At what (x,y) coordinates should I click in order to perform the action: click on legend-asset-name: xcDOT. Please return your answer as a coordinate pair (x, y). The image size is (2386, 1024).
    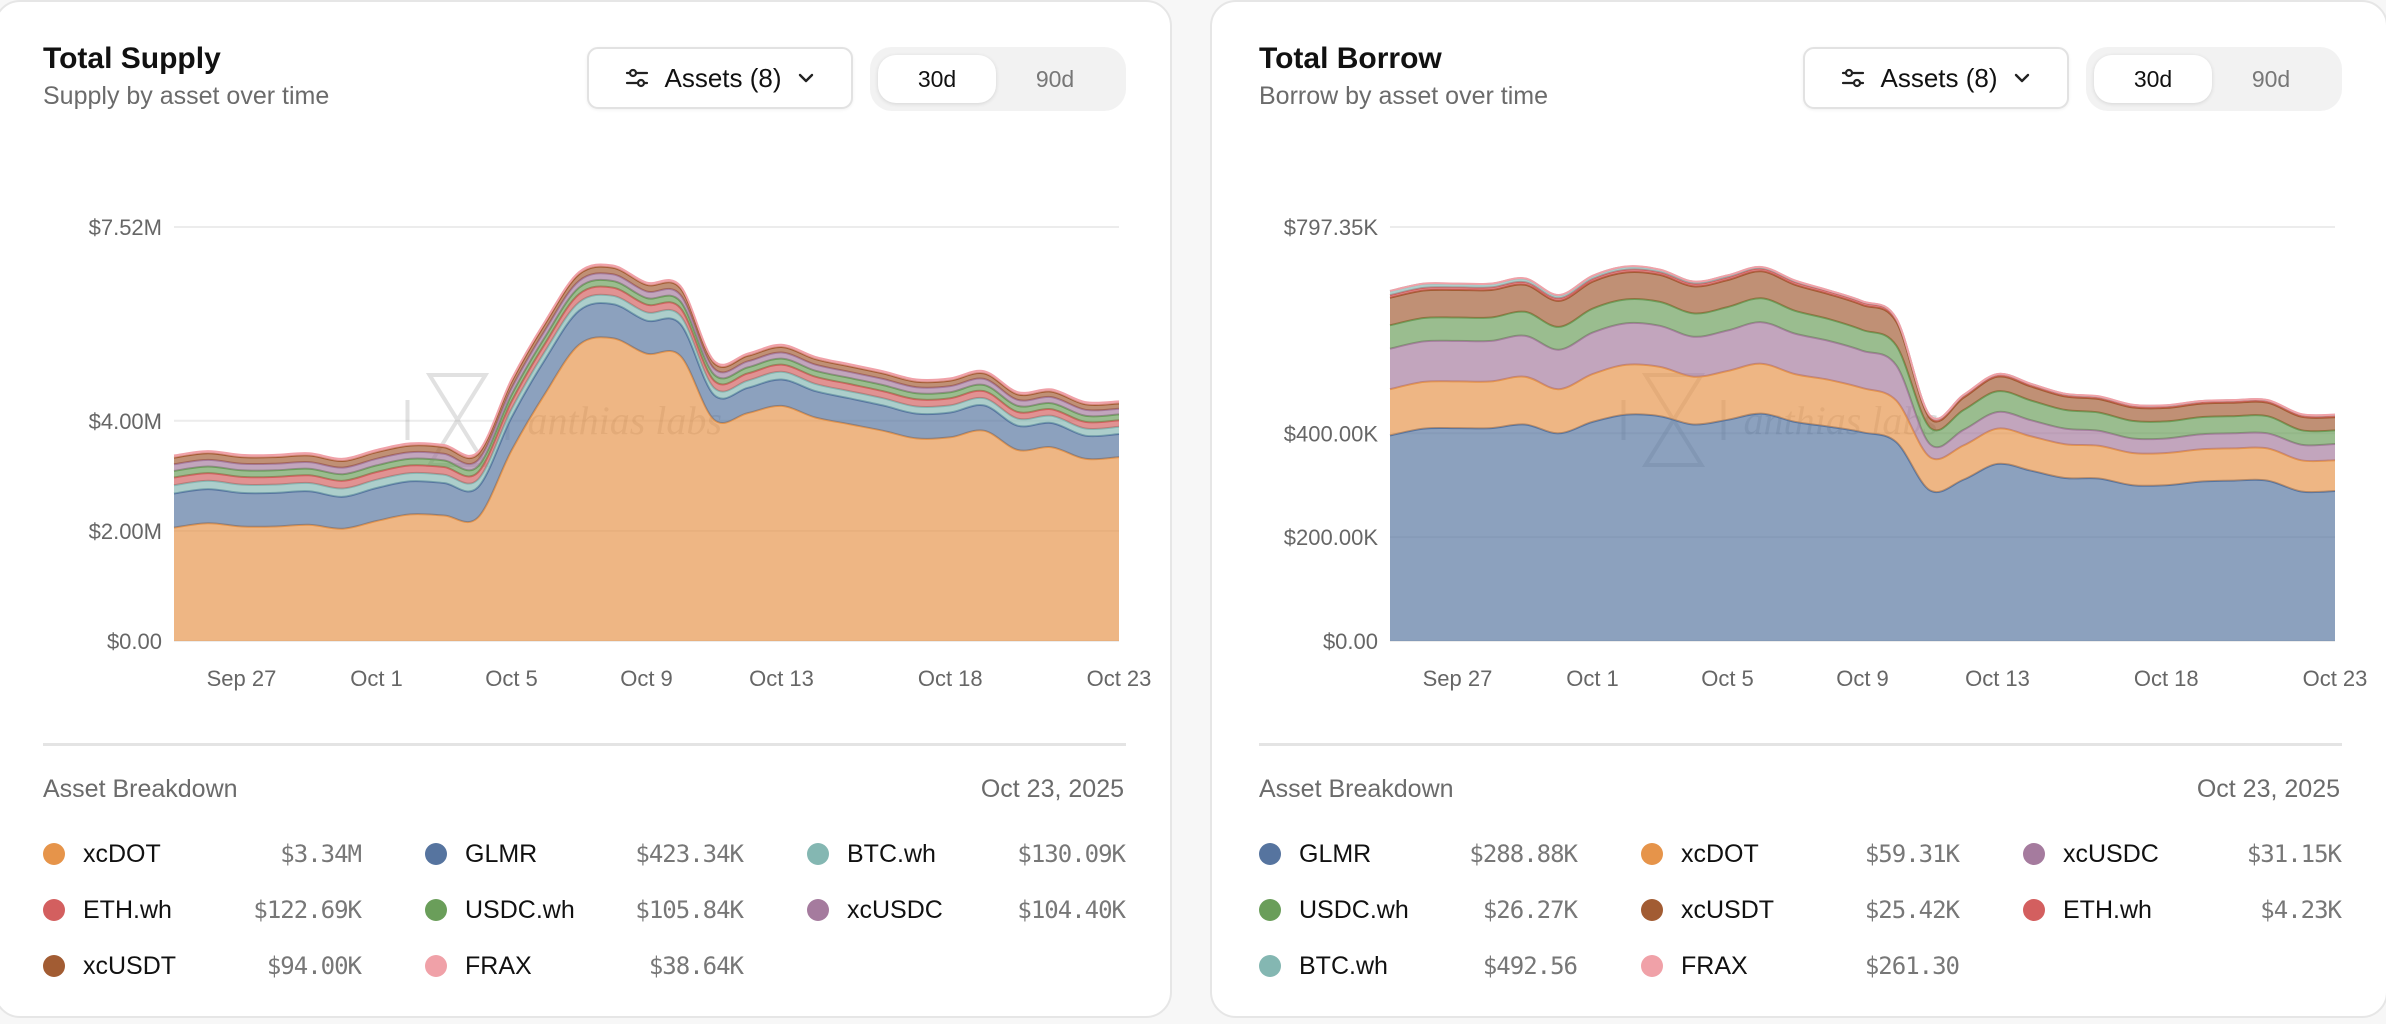
    Looking at the image, I should click on (1720, 853).